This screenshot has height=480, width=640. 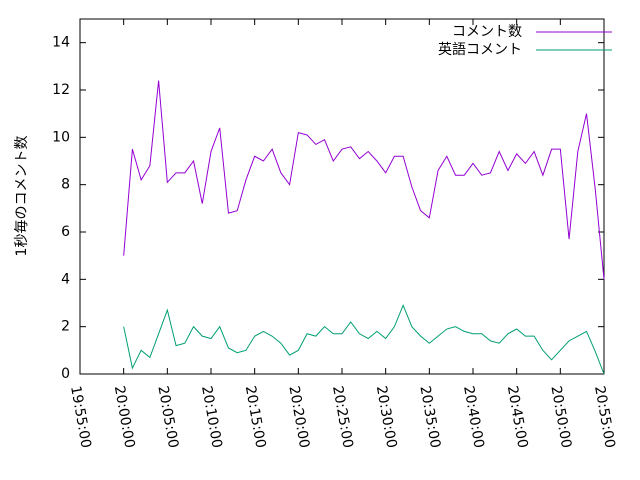 What do you see at coordinates (167, 417) in the screenshot?
I see `x-tick-label: 20:05:00` at bounding box center [167, 417].